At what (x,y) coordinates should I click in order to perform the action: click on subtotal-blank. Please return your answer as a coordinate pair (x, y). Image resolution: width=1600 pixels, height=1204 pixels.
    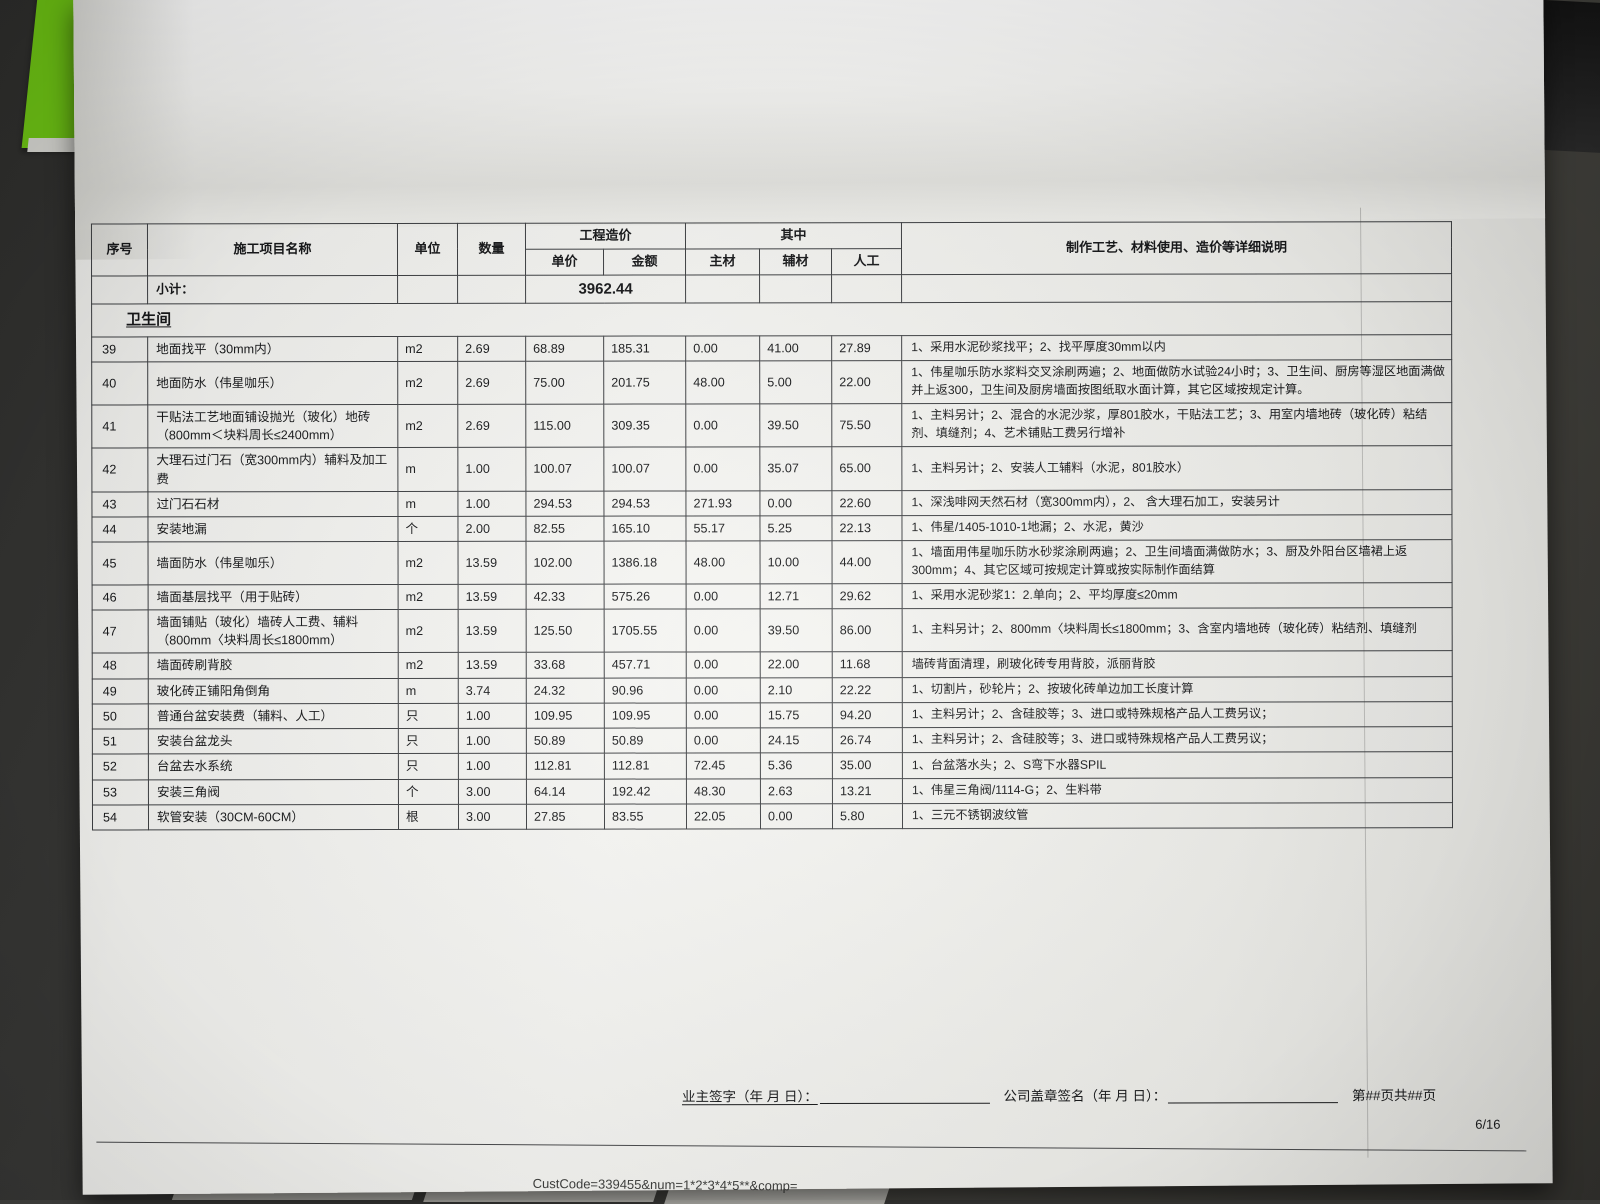
    Looking at the image, I should click on (119, 290).